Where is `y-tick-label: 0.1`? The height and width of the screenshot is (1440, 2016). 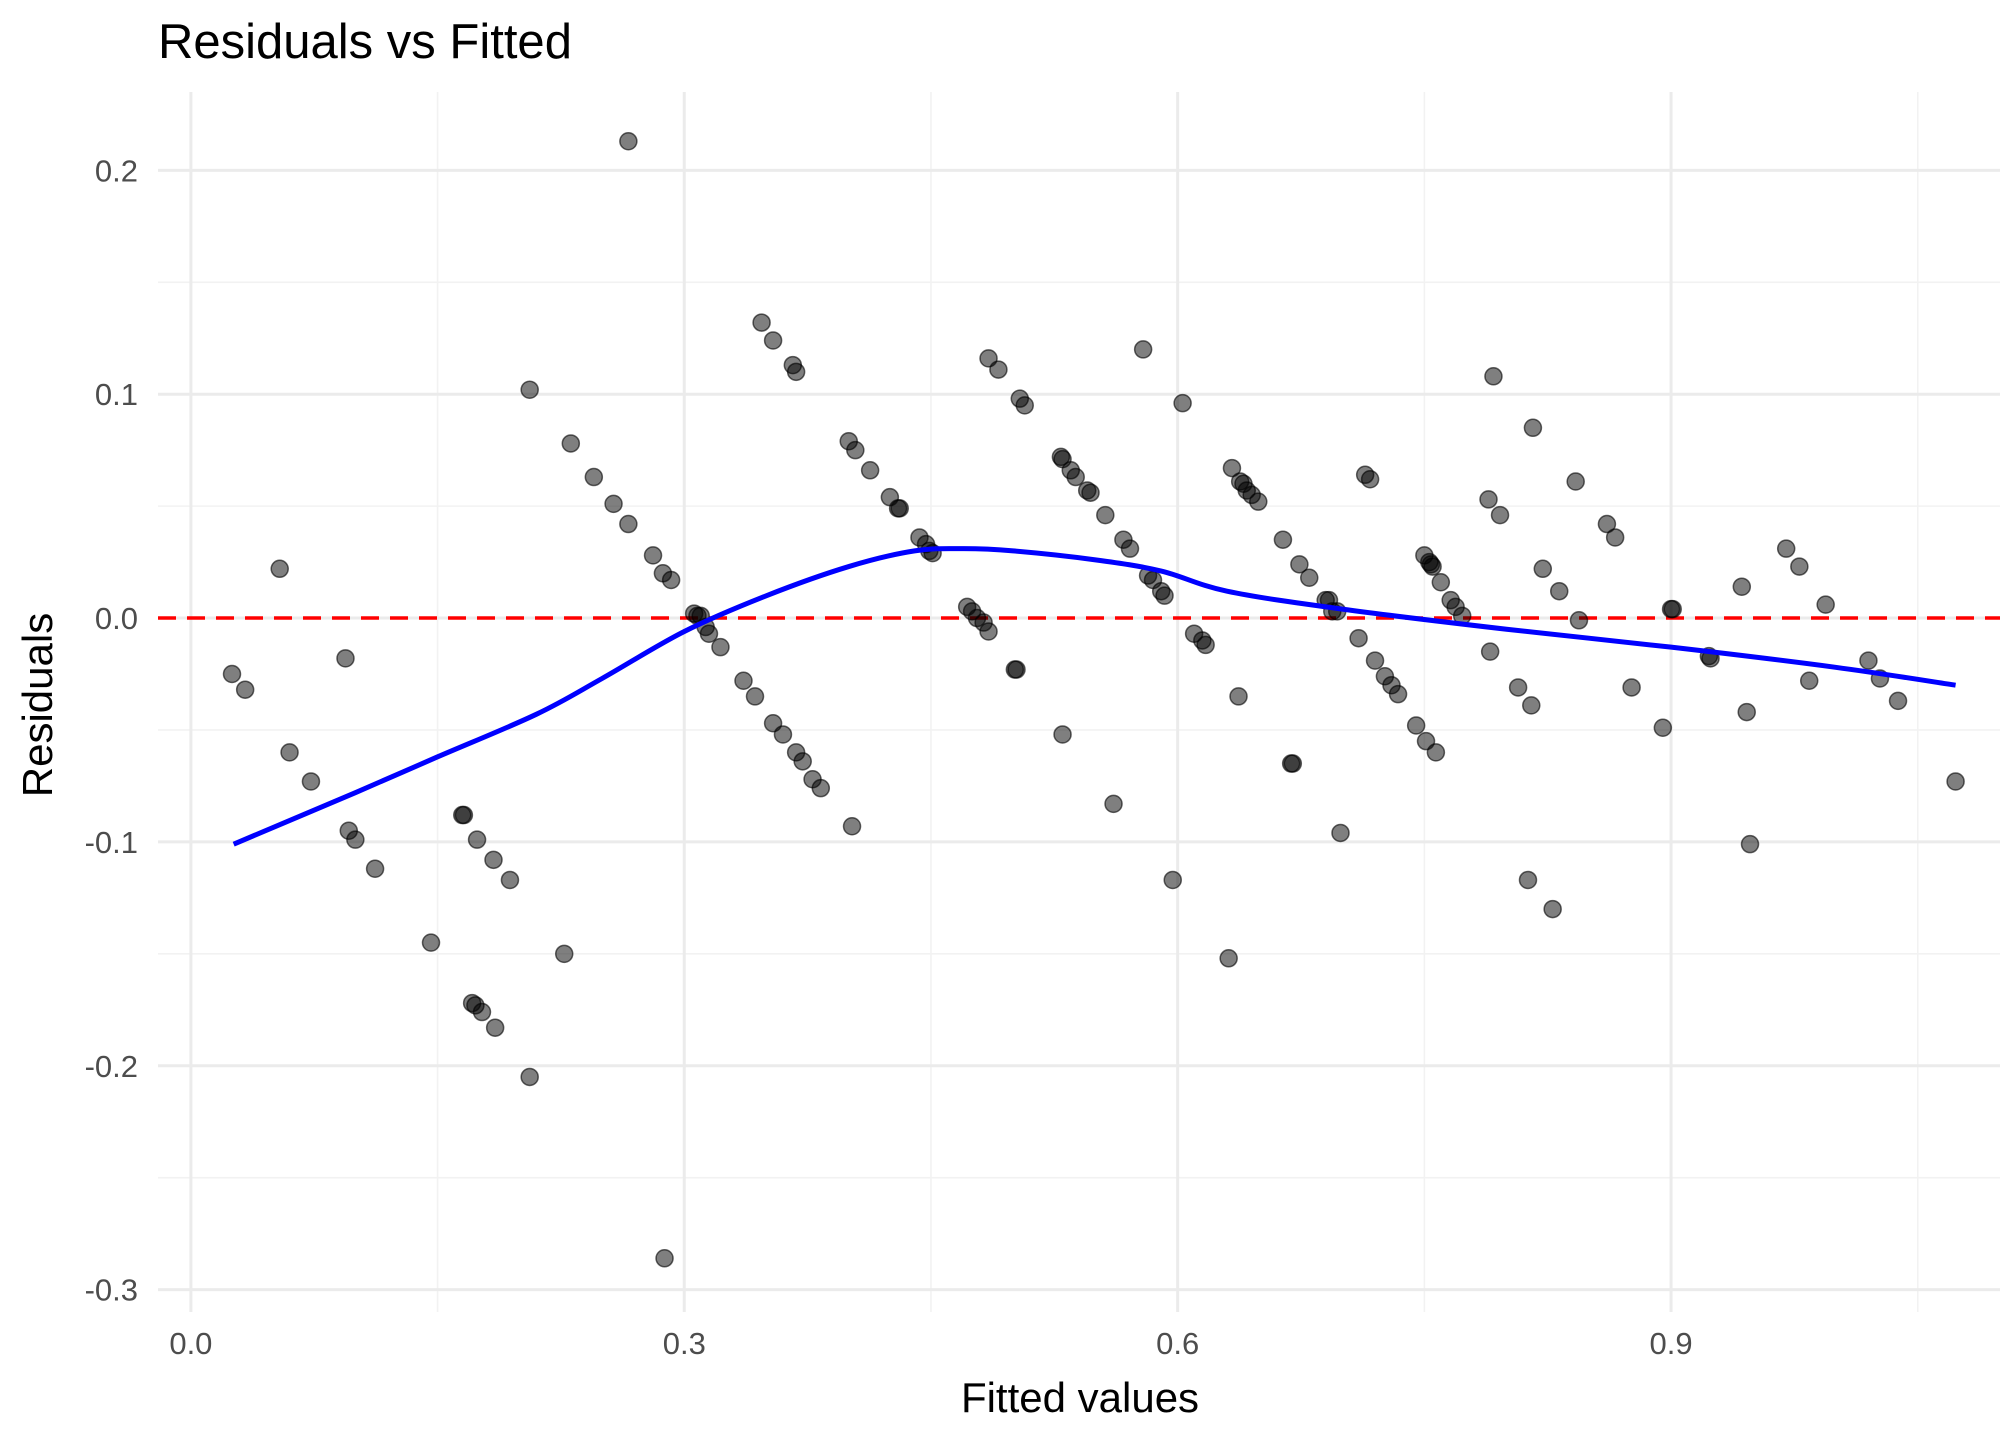
y-tick-label: 0.1 is located at coordinates (116, 394).